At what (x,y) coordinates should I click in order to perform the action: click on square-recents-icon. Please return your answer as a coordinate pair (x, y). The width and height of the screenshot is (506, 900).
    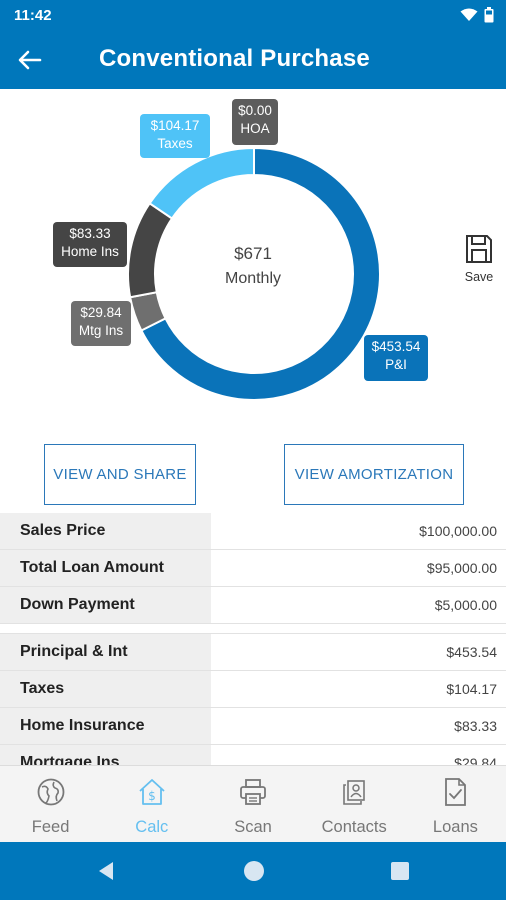
    Looking at the image, I should click on (400, 871).